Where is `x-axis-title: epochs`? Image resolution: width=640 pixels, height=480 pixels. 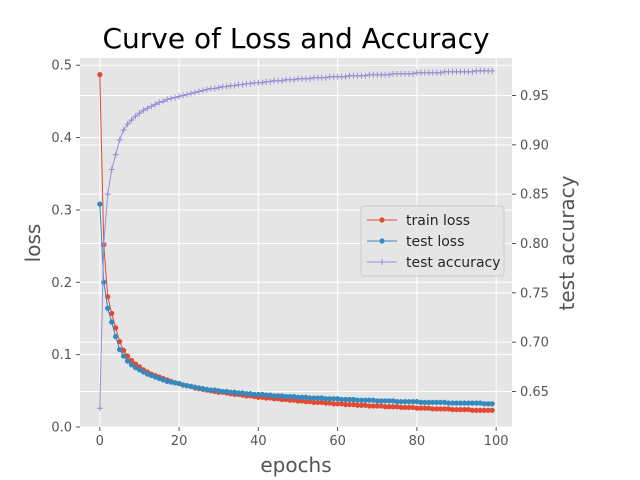
x-axis-title: epochs is located at coordinates (295, 465).